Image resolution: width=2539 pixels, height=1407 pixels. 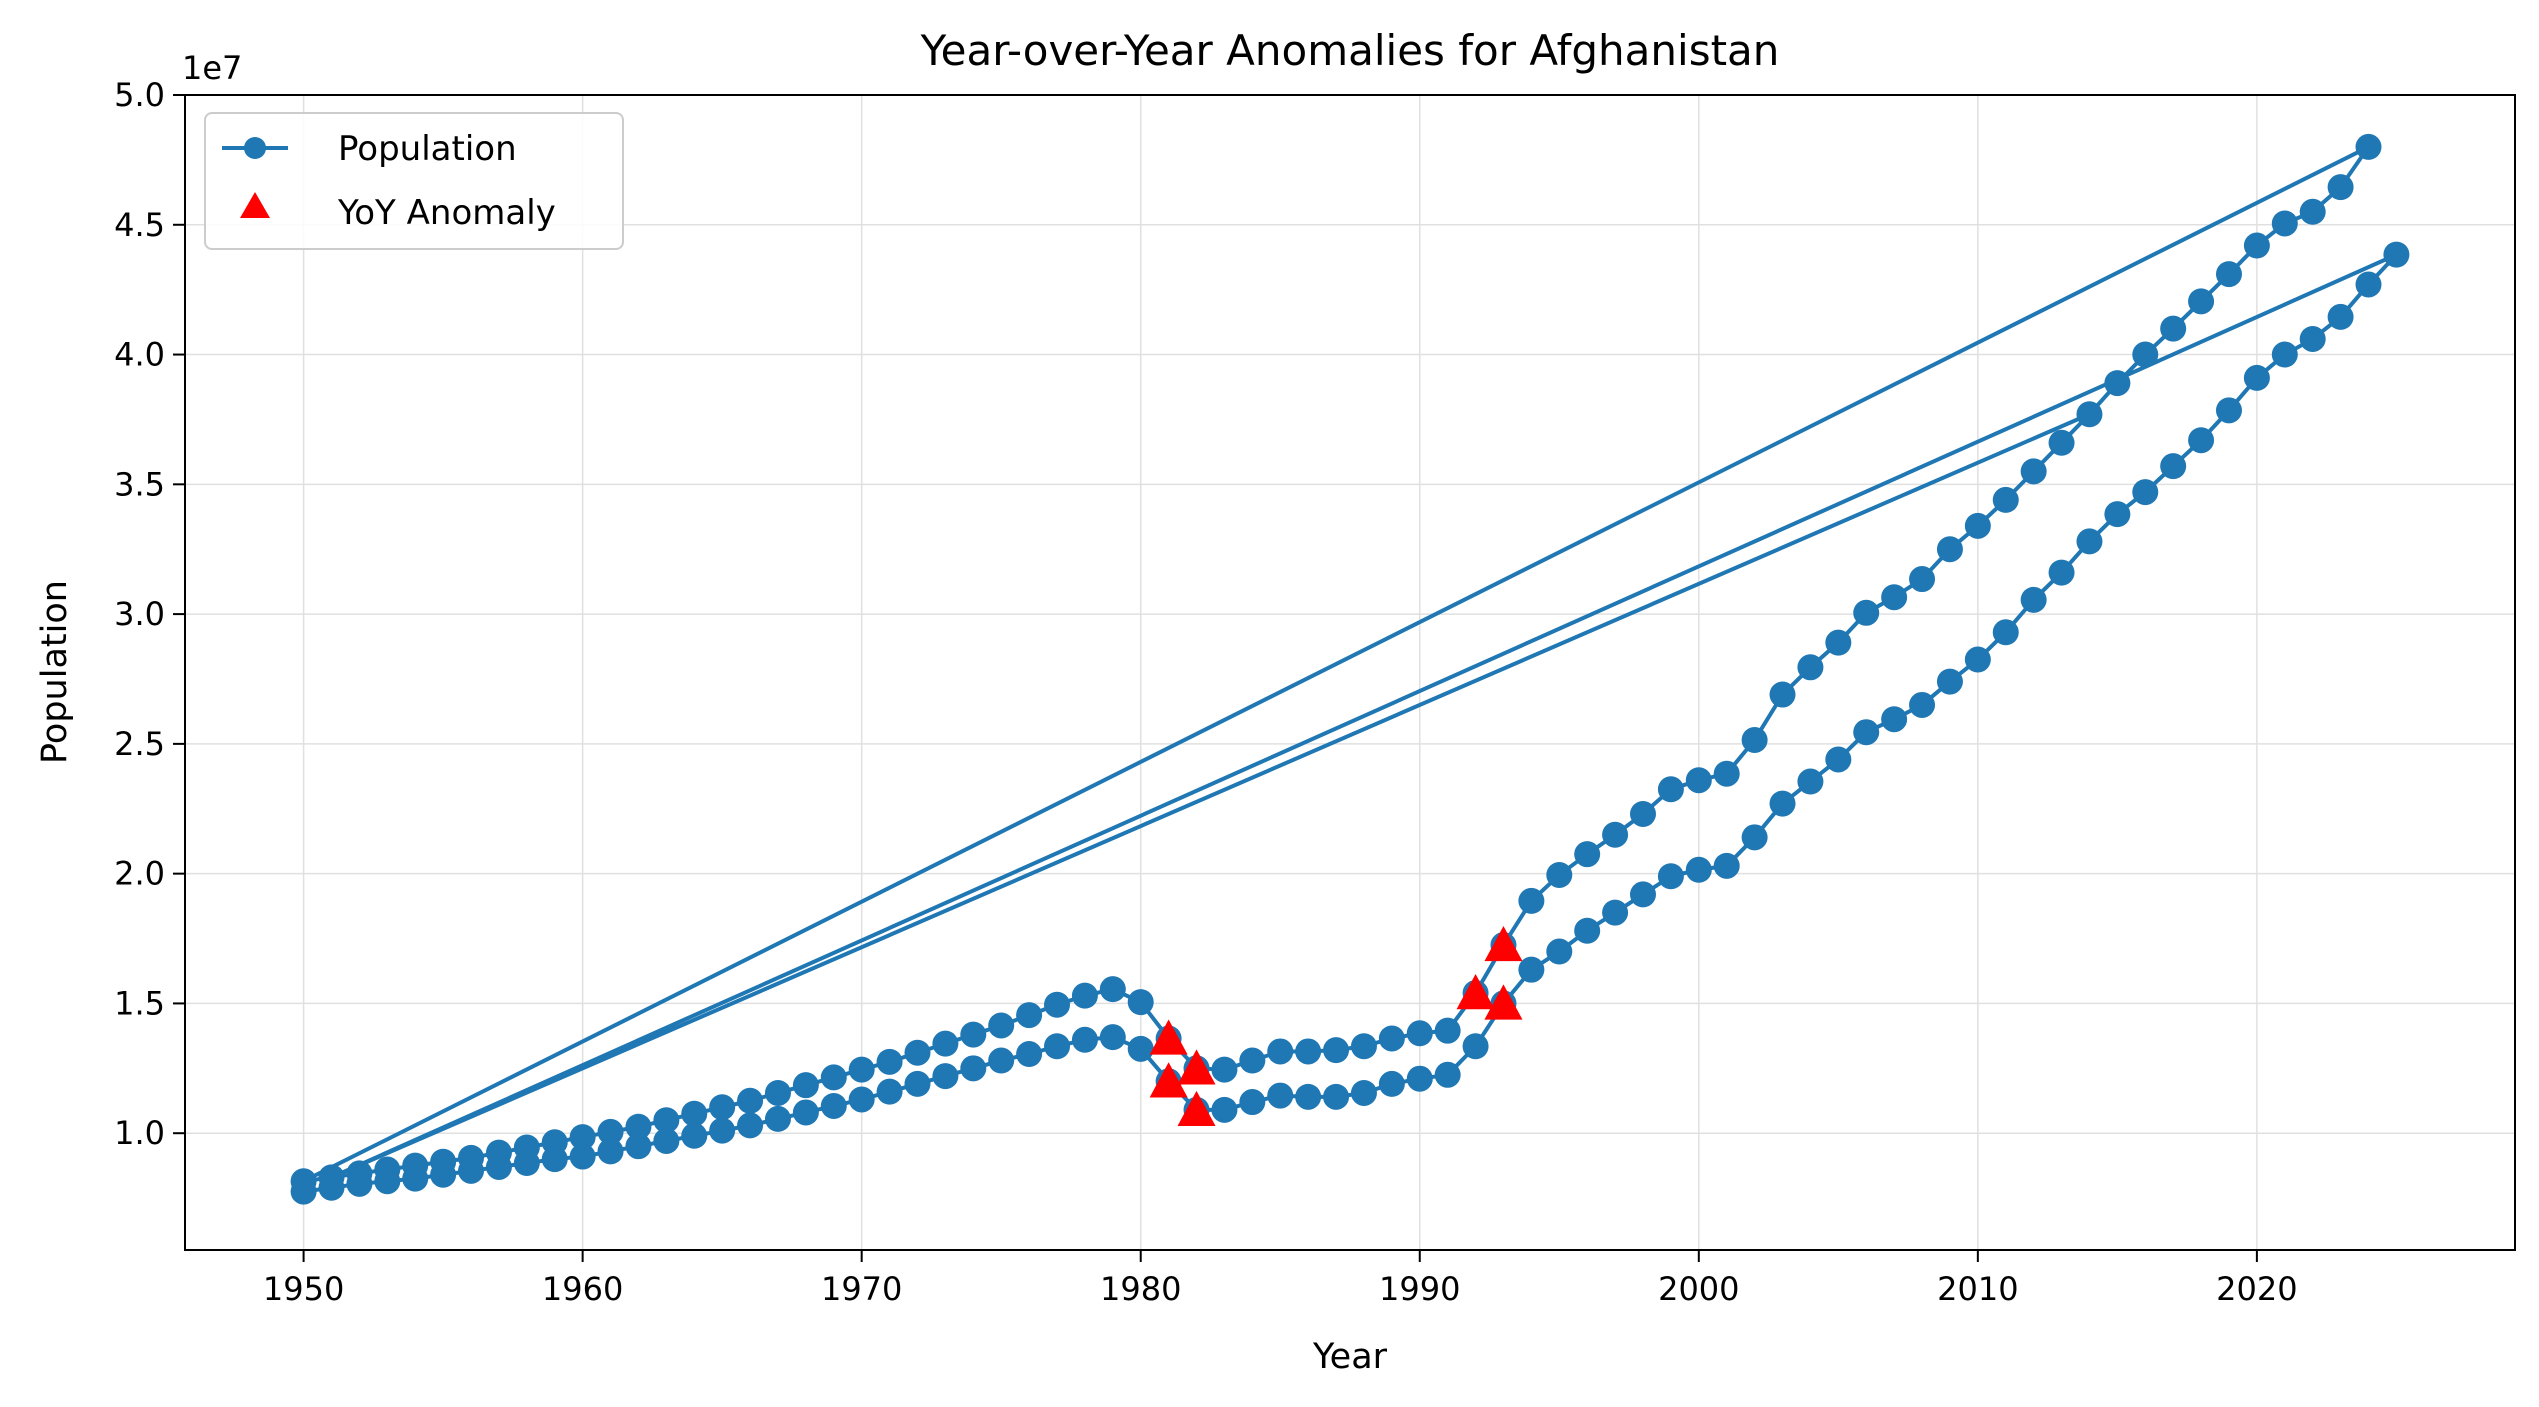 I want to click on x-tick-label: 1980, so click(x=1140, y=1289).